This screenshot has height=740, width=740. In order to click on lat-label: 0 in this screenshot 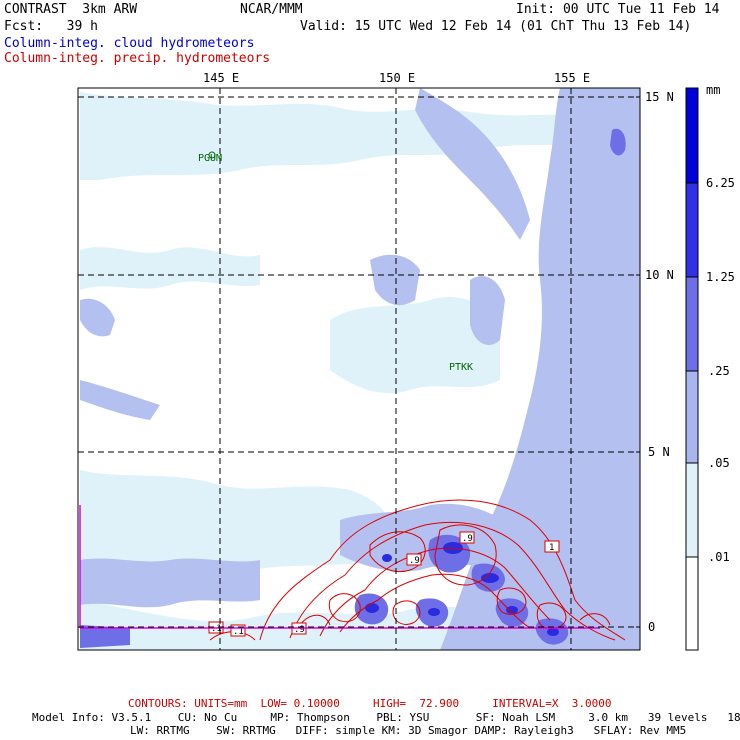, I will do `click(651, 627)`.